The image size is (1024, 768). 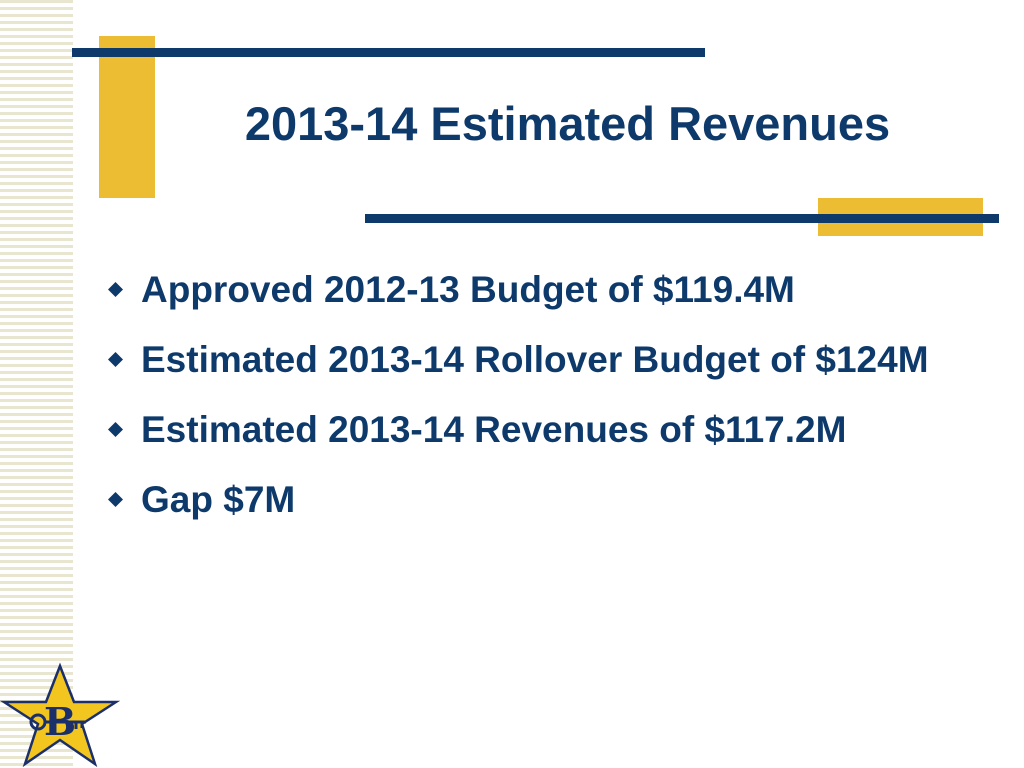 I want to click on list-item: Estimated 2013-14 Revenues of $117.2M, so click(x=544, y=430).